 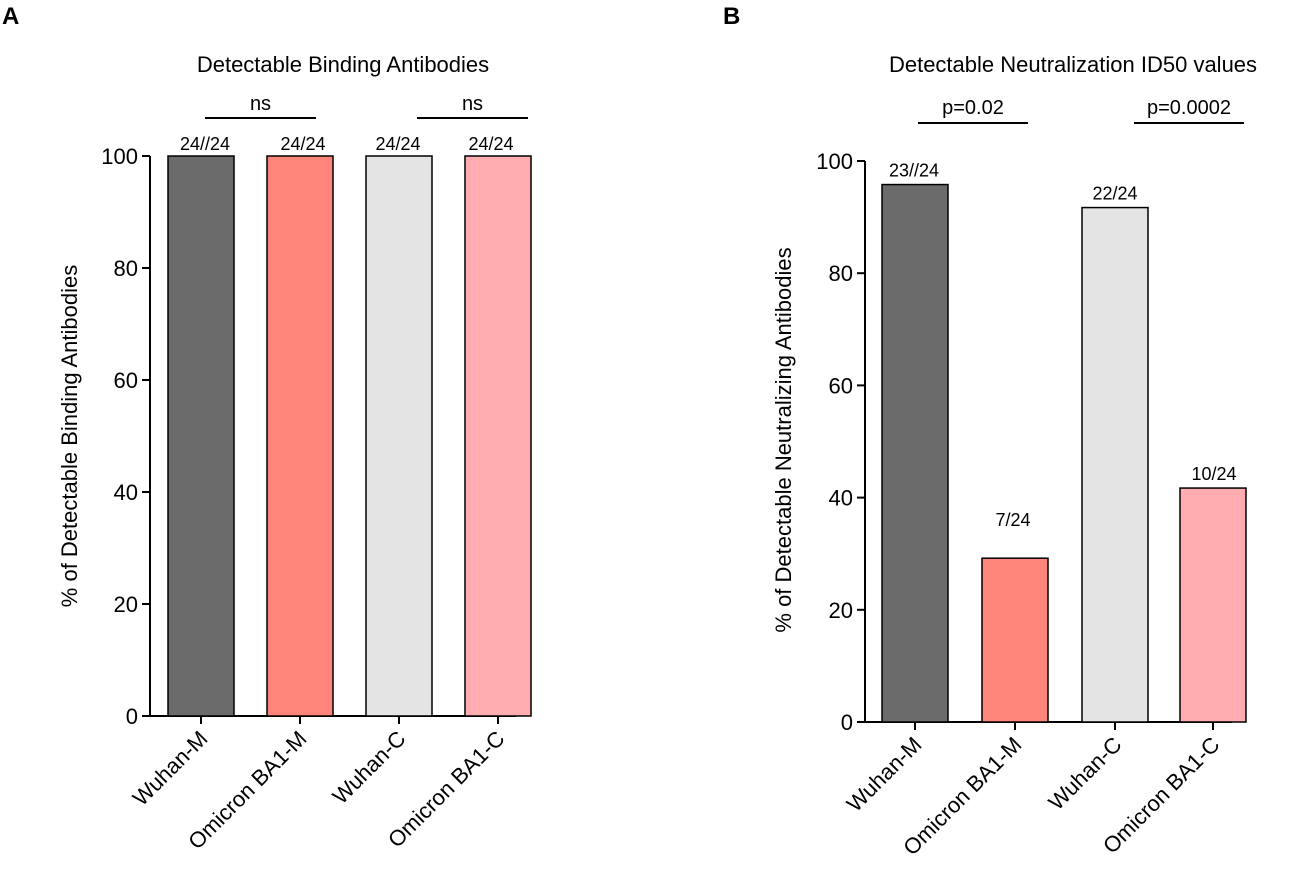 I want to click on panel-b-data-label: 22/24, so click(x=1114, y=194).